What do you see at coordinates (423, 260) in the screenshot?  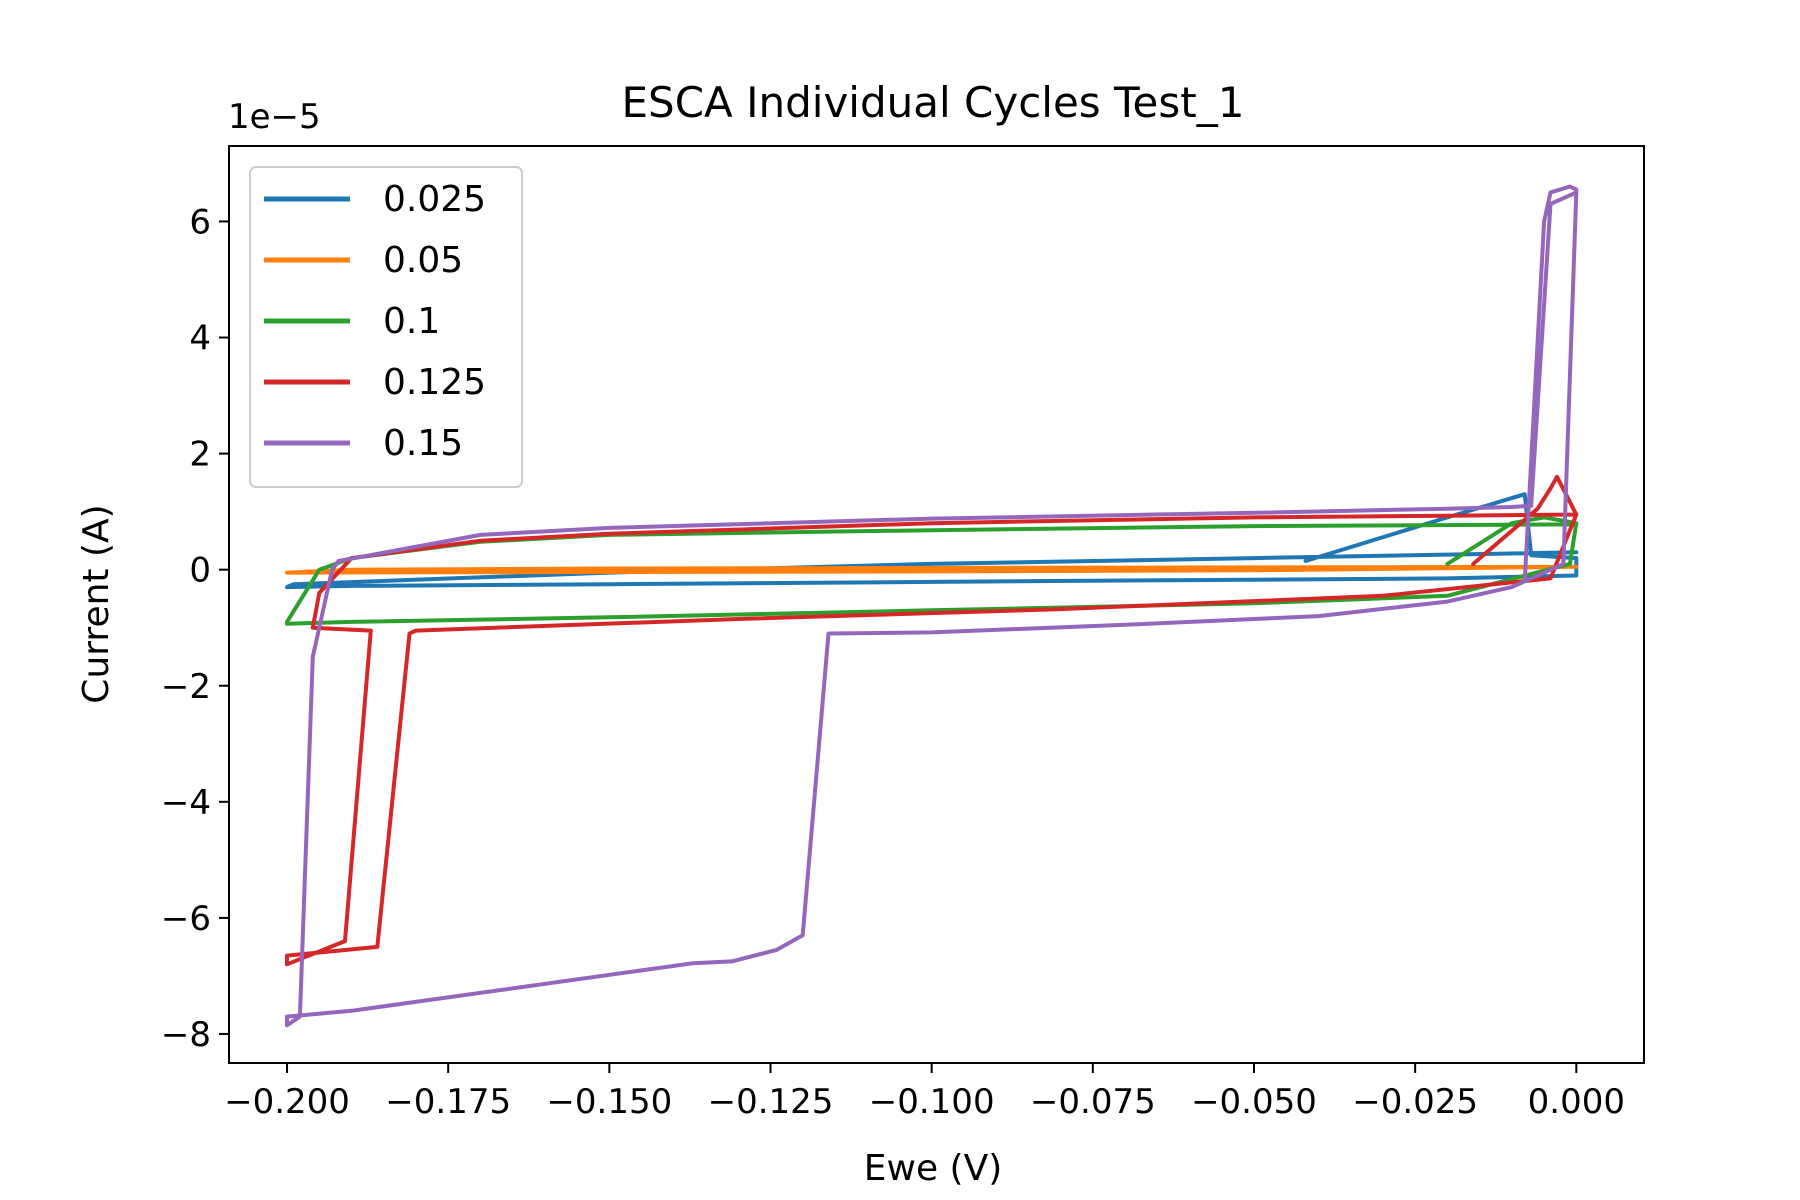 I see `legend-label-0.05: 0.05` at bounding box center [423, 260].